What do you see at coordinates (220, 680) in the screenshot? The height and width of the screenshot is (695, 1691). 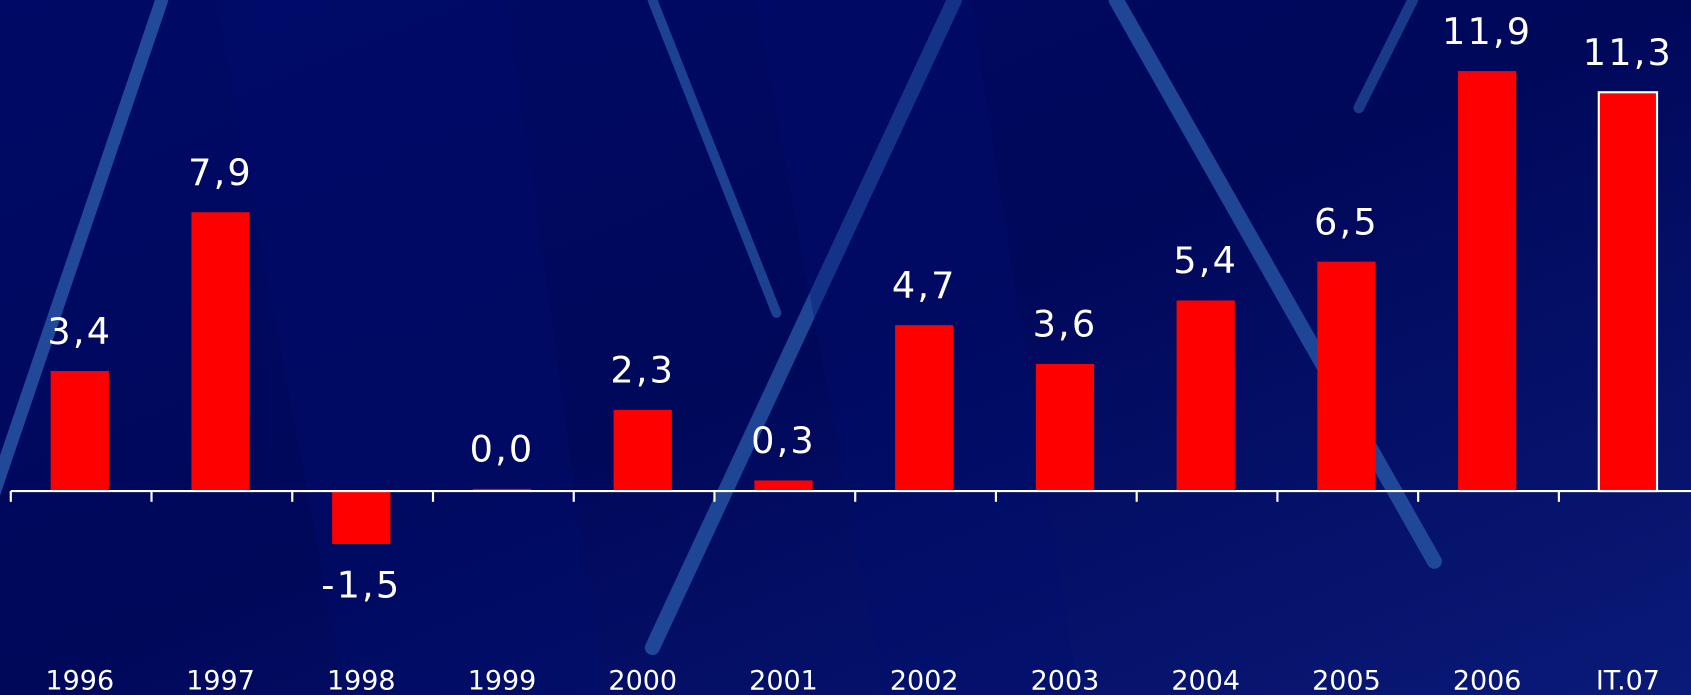 I see `x-tick-label: 1997` at bounding box center [220, 680].